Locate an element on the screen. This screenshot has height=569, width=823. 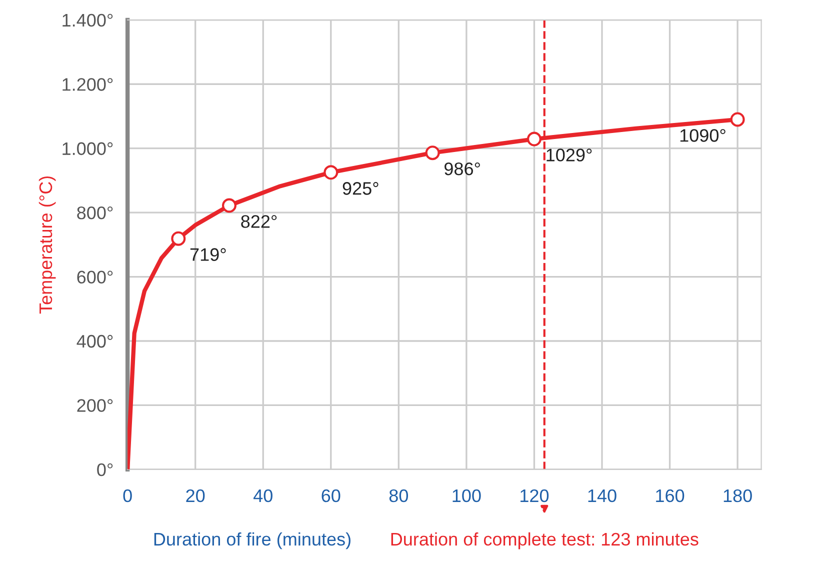
x-tick-label: 80 is located at coordinates (398, 495).